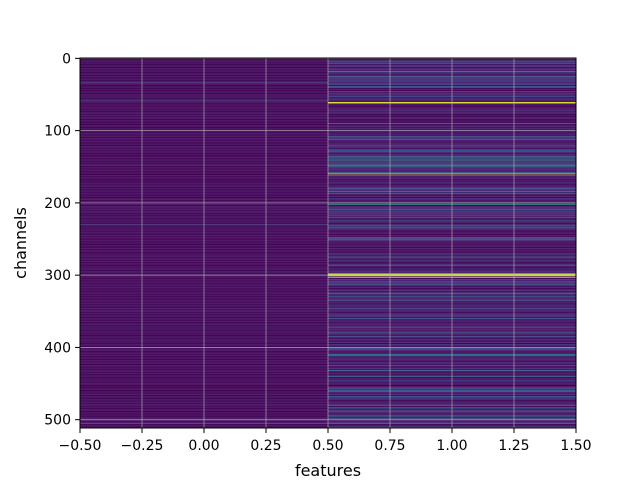 This screenshot has width=640, height=480. Describe the element at coordinates (328, 470) in the screenshot. I see `x-axis-label: features` at that location.